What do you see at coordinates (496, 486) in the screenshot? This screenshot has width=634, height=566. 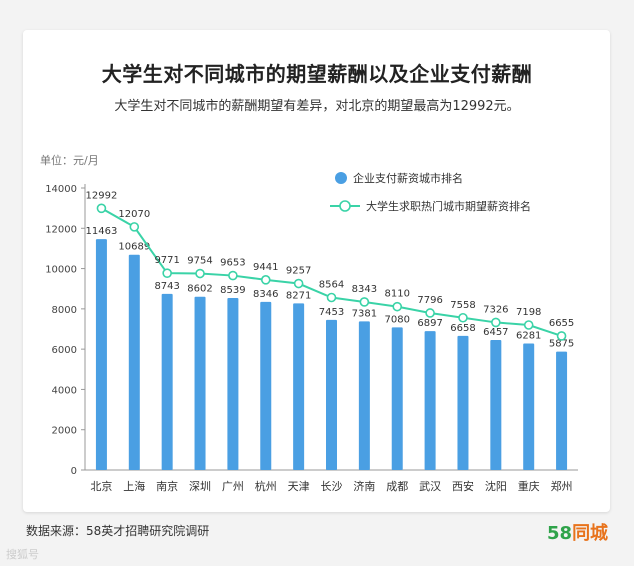 I see `x-tick-label: 沈阳` at bounding box center [496, 486].